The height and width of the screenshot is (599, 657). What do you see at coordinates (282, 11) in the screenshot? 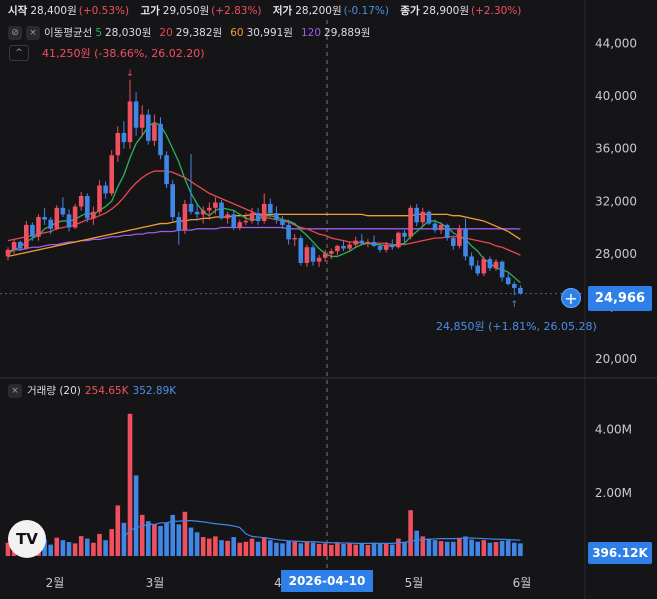
I see `low-label: 저가` at bounding box center [282, 11].